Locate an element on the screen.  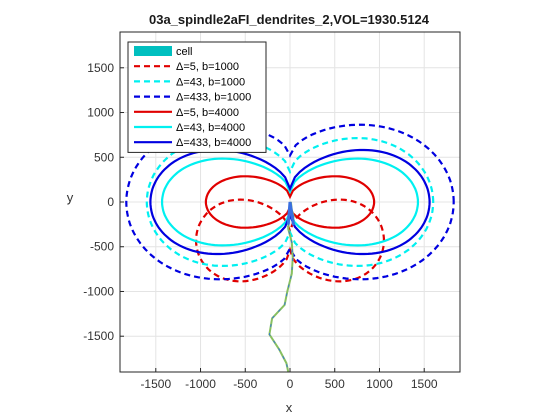
x-tick-label: -500 is located at coordinates (245, 384).